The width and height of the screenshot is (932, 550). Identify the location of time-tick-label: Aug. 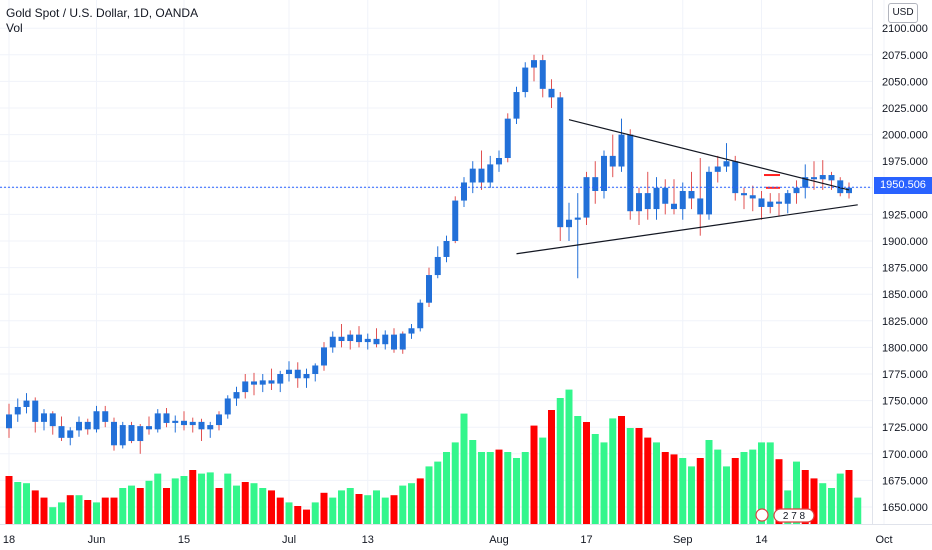
(499, 540).